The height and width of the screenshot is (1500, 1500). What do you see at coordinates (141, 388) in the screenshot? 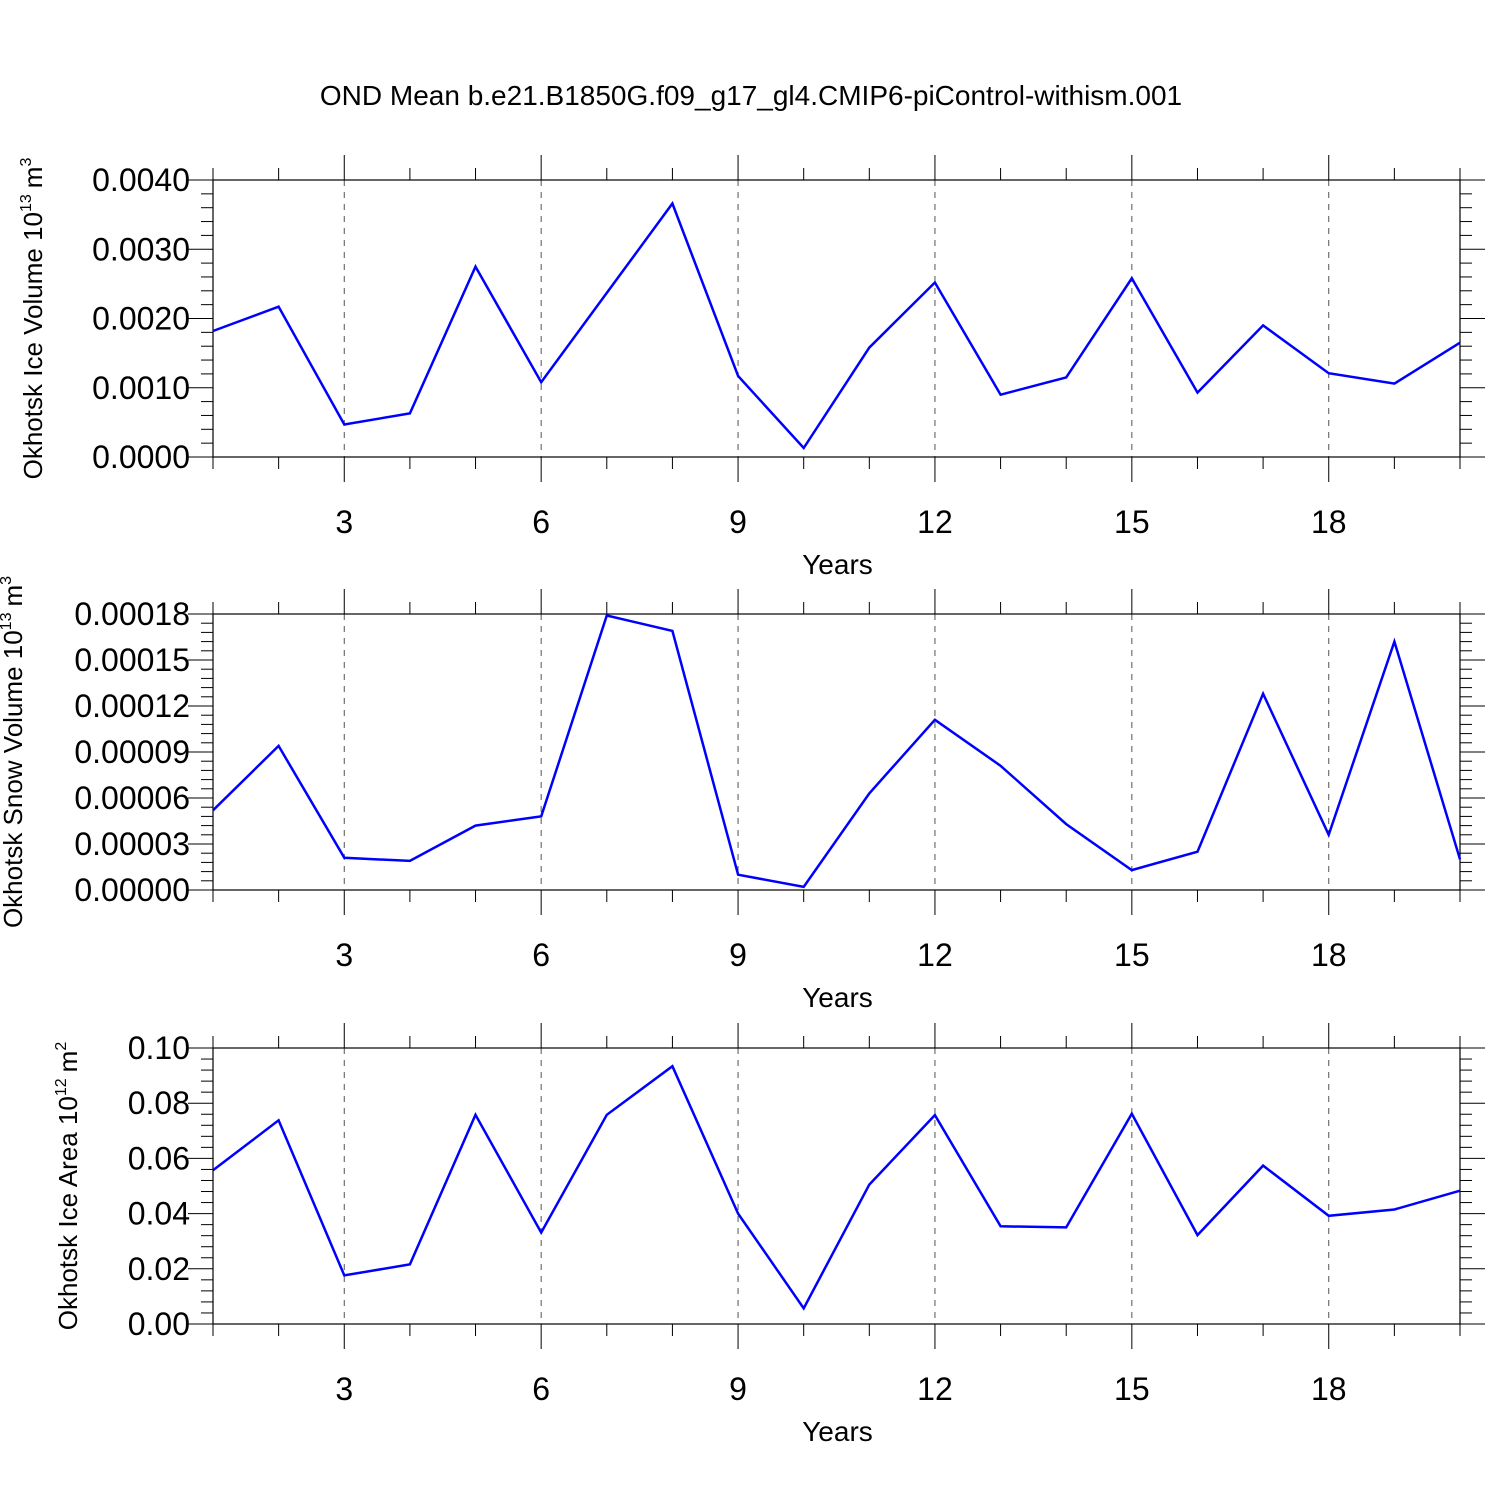
I see `y-tick-label: 0.0010` at bounding box center [141, 388].